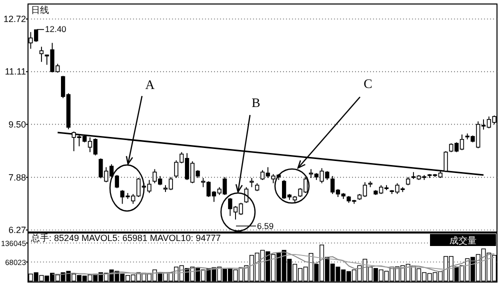  I want to click on title: 日线, so click(40, 10).